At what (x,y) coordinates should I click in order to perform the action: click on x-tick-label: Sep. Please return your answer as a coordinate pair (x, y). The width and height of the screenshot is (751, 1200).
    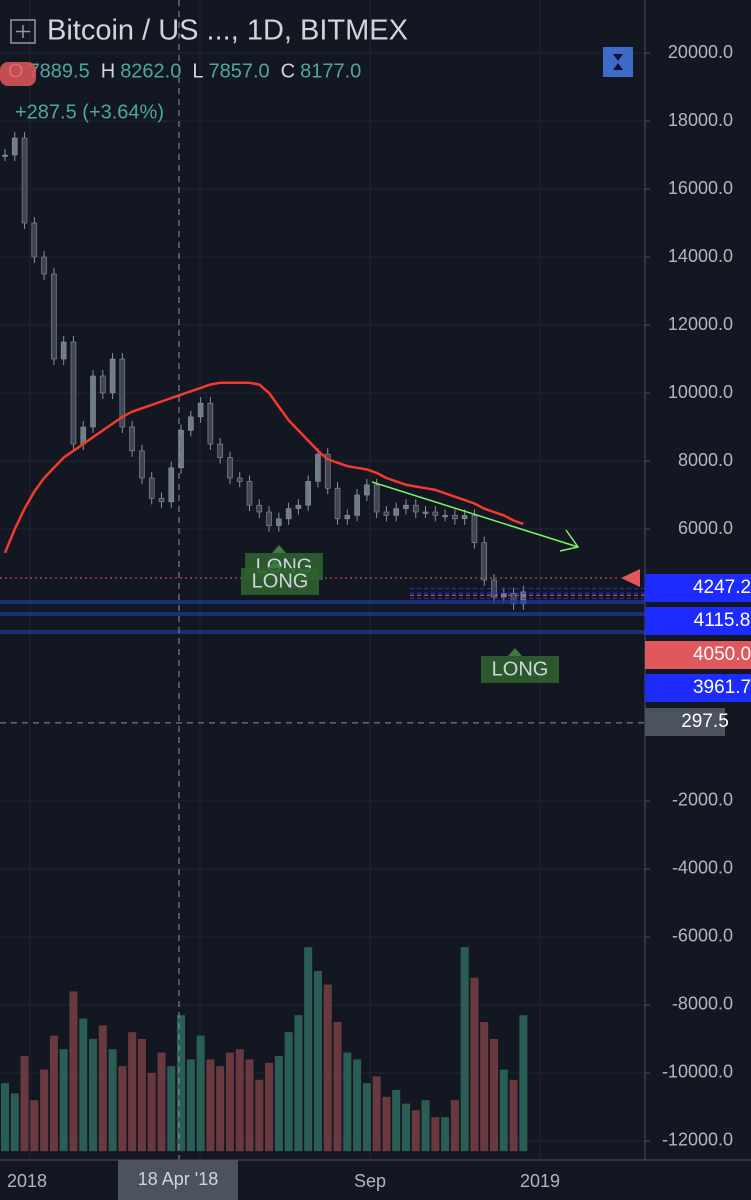
    Looking at the image, I should click on (370, 1181).